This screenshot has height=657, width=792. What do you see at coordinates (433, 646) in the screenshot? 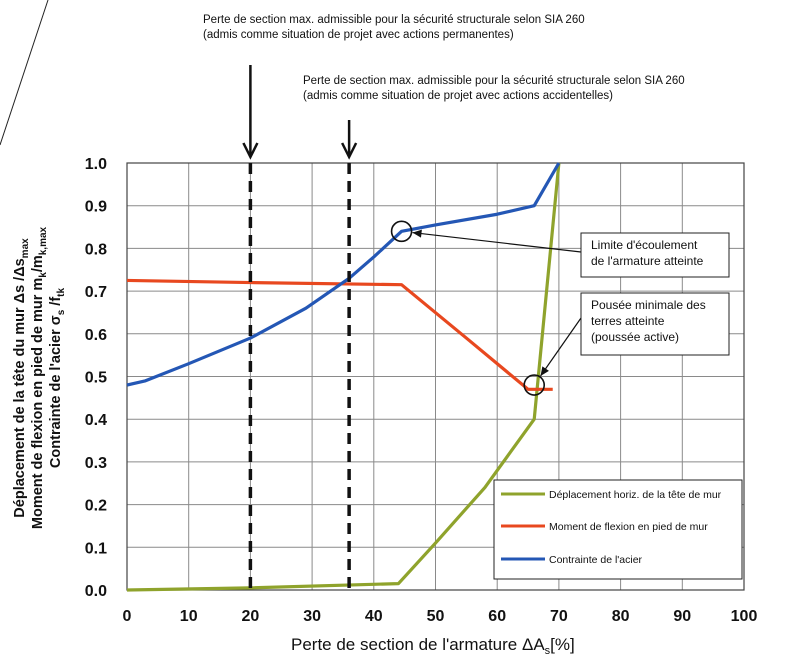
I see `x-axis-label: Perte de section de l'armature ΔAs[%]` at bounding box center [433, 646].